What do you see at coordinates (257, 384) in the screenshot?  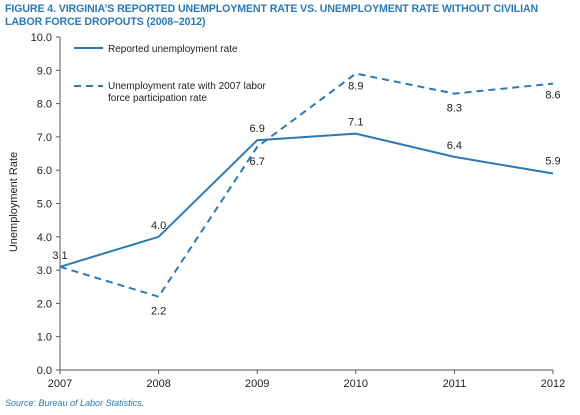 I see `x-tick-label: 2009` at bounding box center [257, 384].